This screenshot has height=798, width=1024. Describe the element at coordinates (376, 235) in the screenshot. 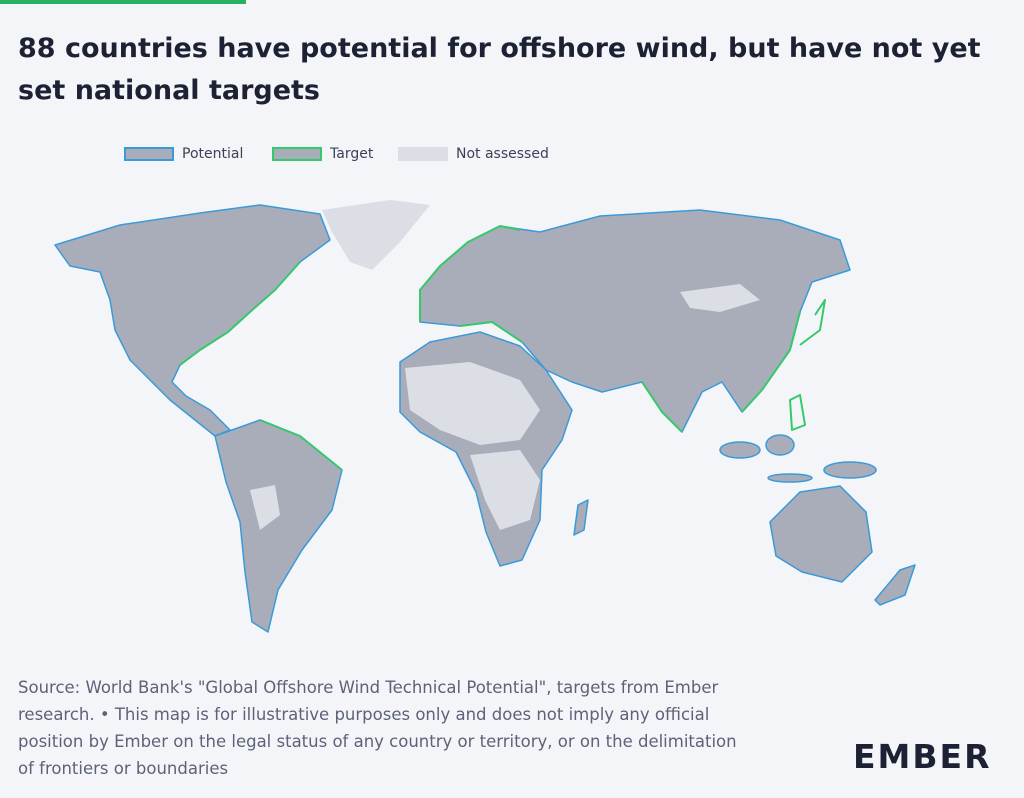

I see `greenland` at that location.